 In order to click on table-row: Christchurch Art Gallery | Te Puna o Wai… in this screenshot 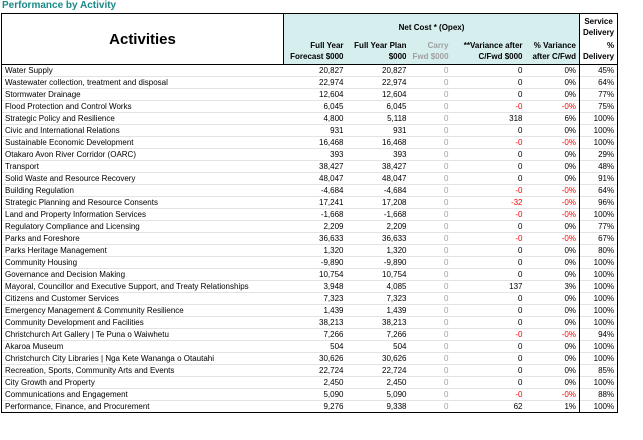, I will do `click(310, 334)`.